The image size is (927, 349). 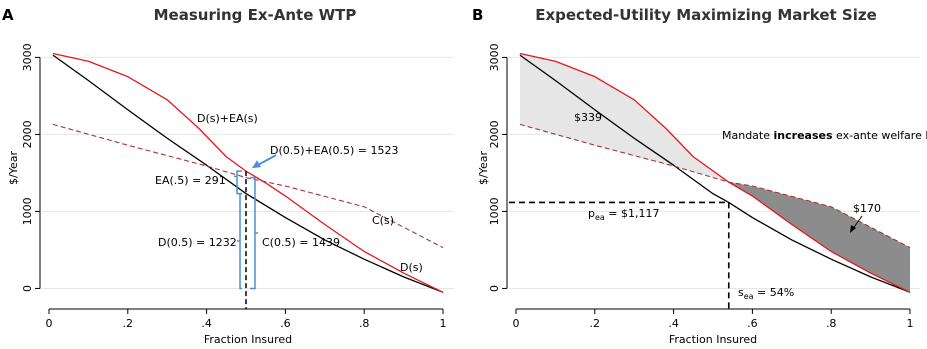 I want to click on annotation-d-of-s: D(s), so click(x=411, y=267).